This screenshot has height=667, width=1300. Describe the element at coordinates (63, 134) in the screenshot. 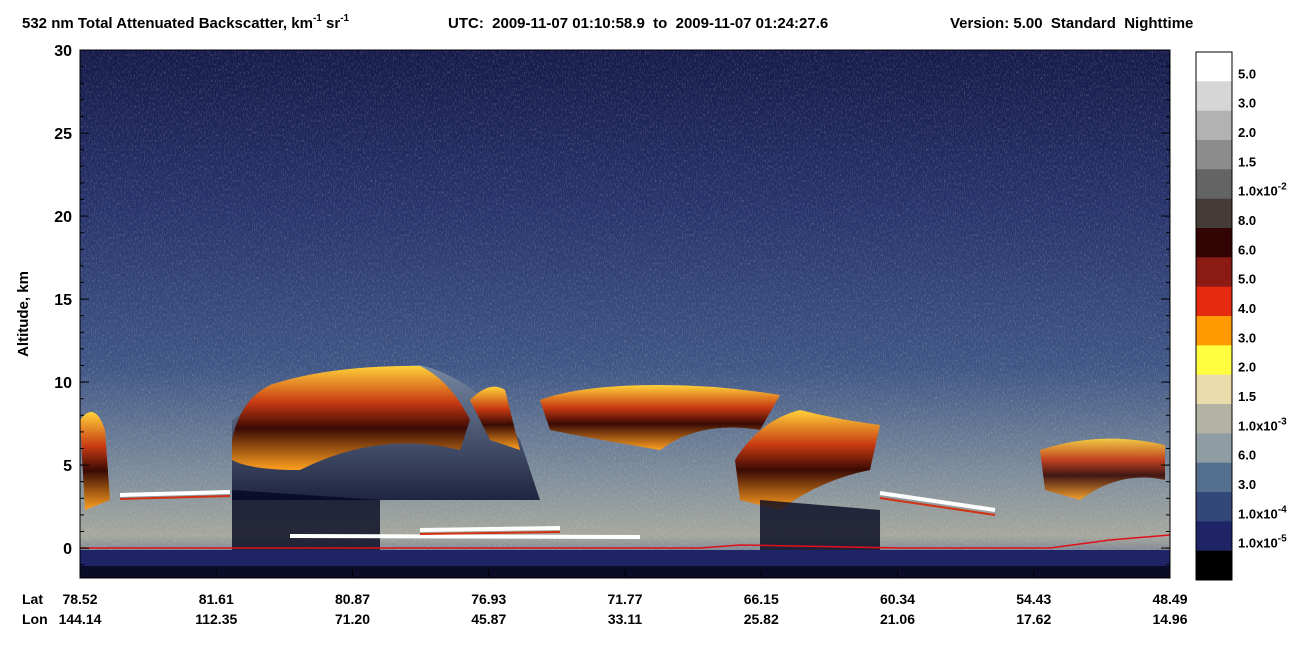

I see `y-tick-label: 25` at that location.